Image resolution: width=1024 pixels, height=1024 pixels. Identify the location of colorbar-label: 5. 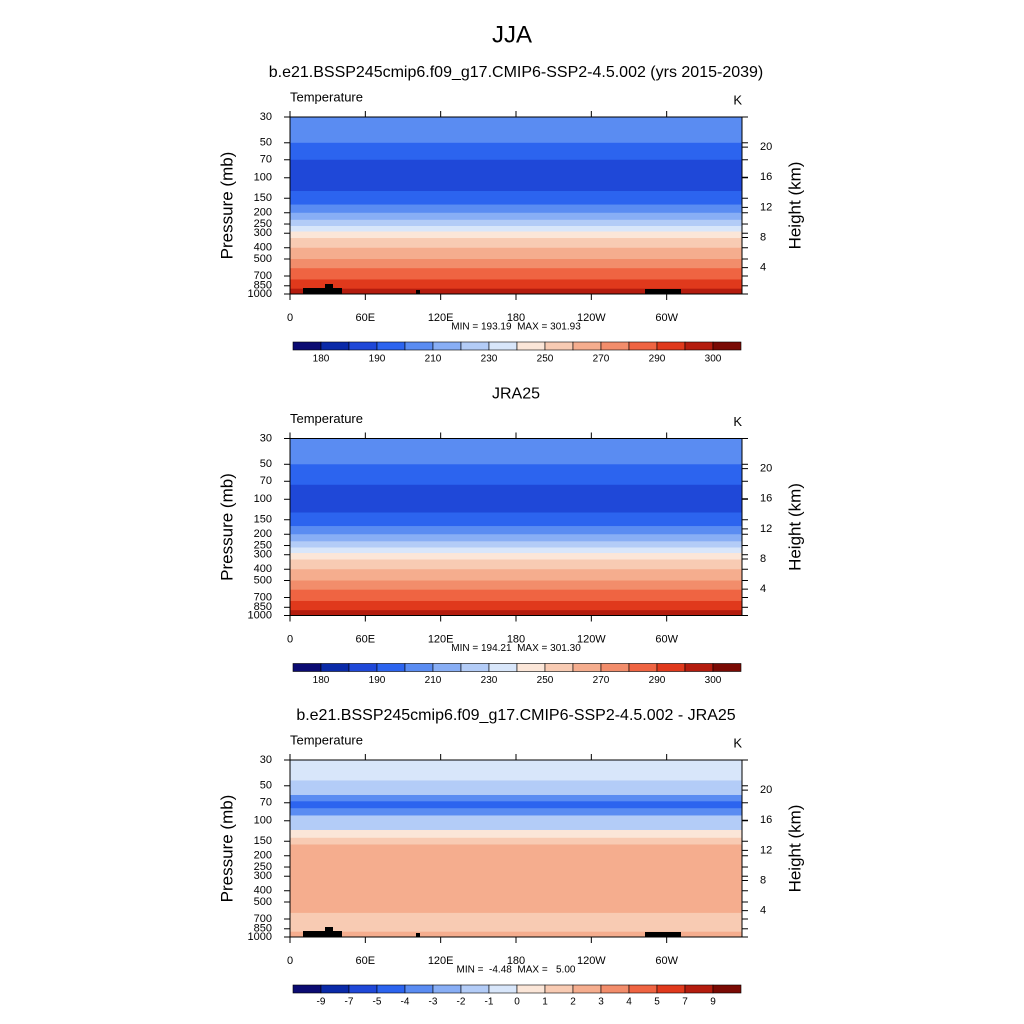
(657, 1002).